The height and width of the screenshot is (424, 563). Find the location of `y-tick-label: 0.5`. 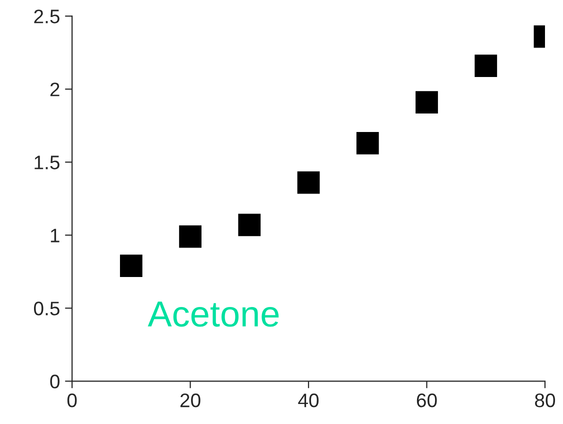

y-tick-label: 0.5 is located at coordinates (47, 309).